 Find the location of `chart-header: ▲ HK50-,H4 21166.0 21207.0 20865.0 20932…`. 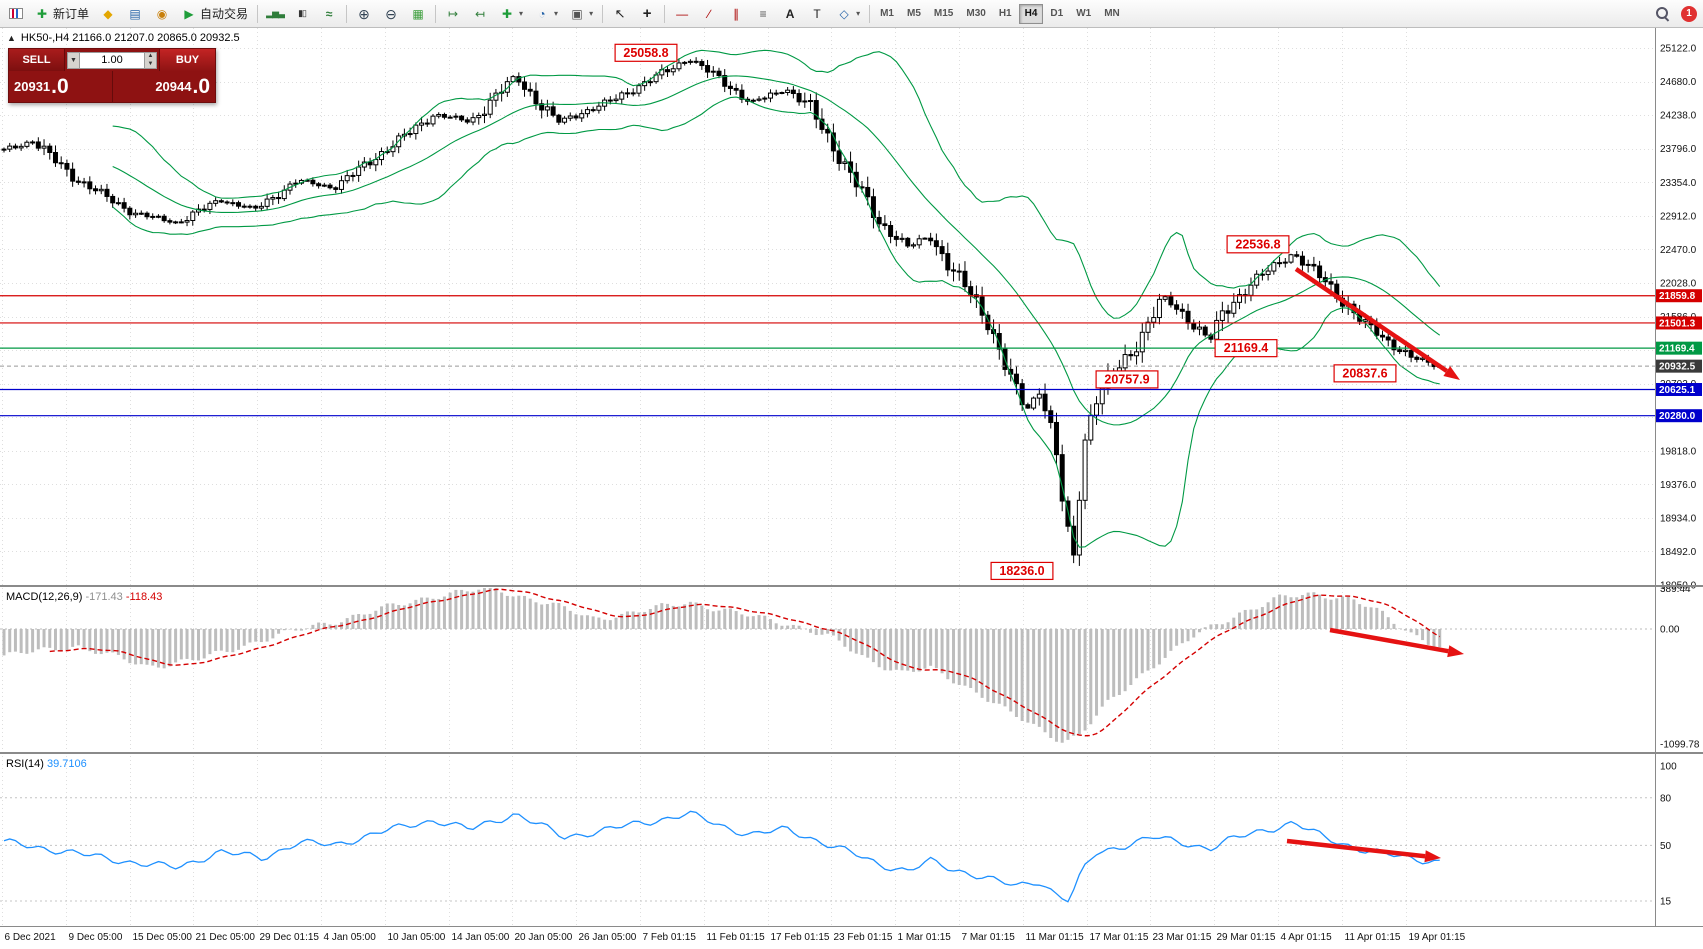

chart-header: ▲ HK50-,H4 21166.0 21207.0 20865.0 20932… is located at coordinates (123, 38).